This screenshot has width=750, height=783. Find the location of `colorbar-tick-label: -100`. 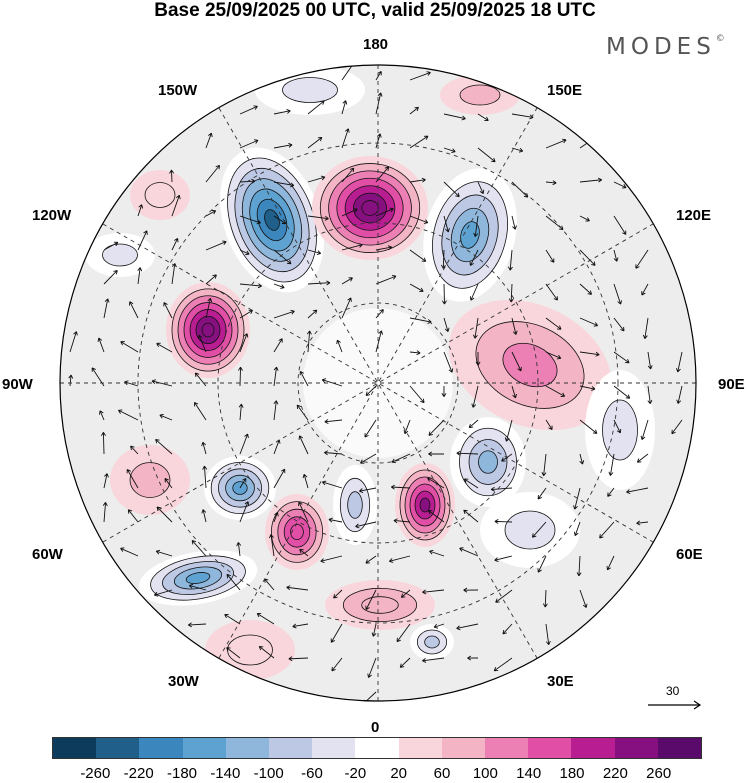

colorbar-tick-label: -100 is located at coordinates (268, 773).